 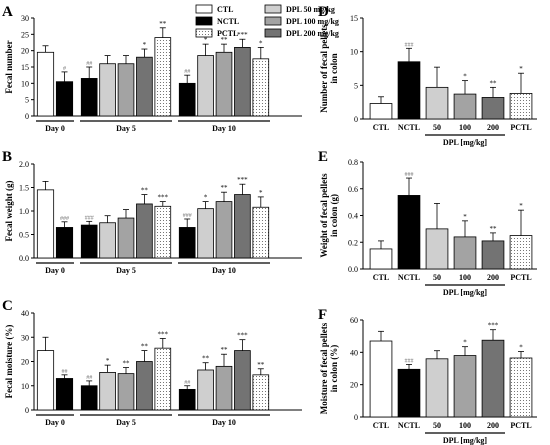 What do you see at coordinates (520, 127) in the screenshot?
I see `x-category-label: PCTL` at bounding box center [520, 127].